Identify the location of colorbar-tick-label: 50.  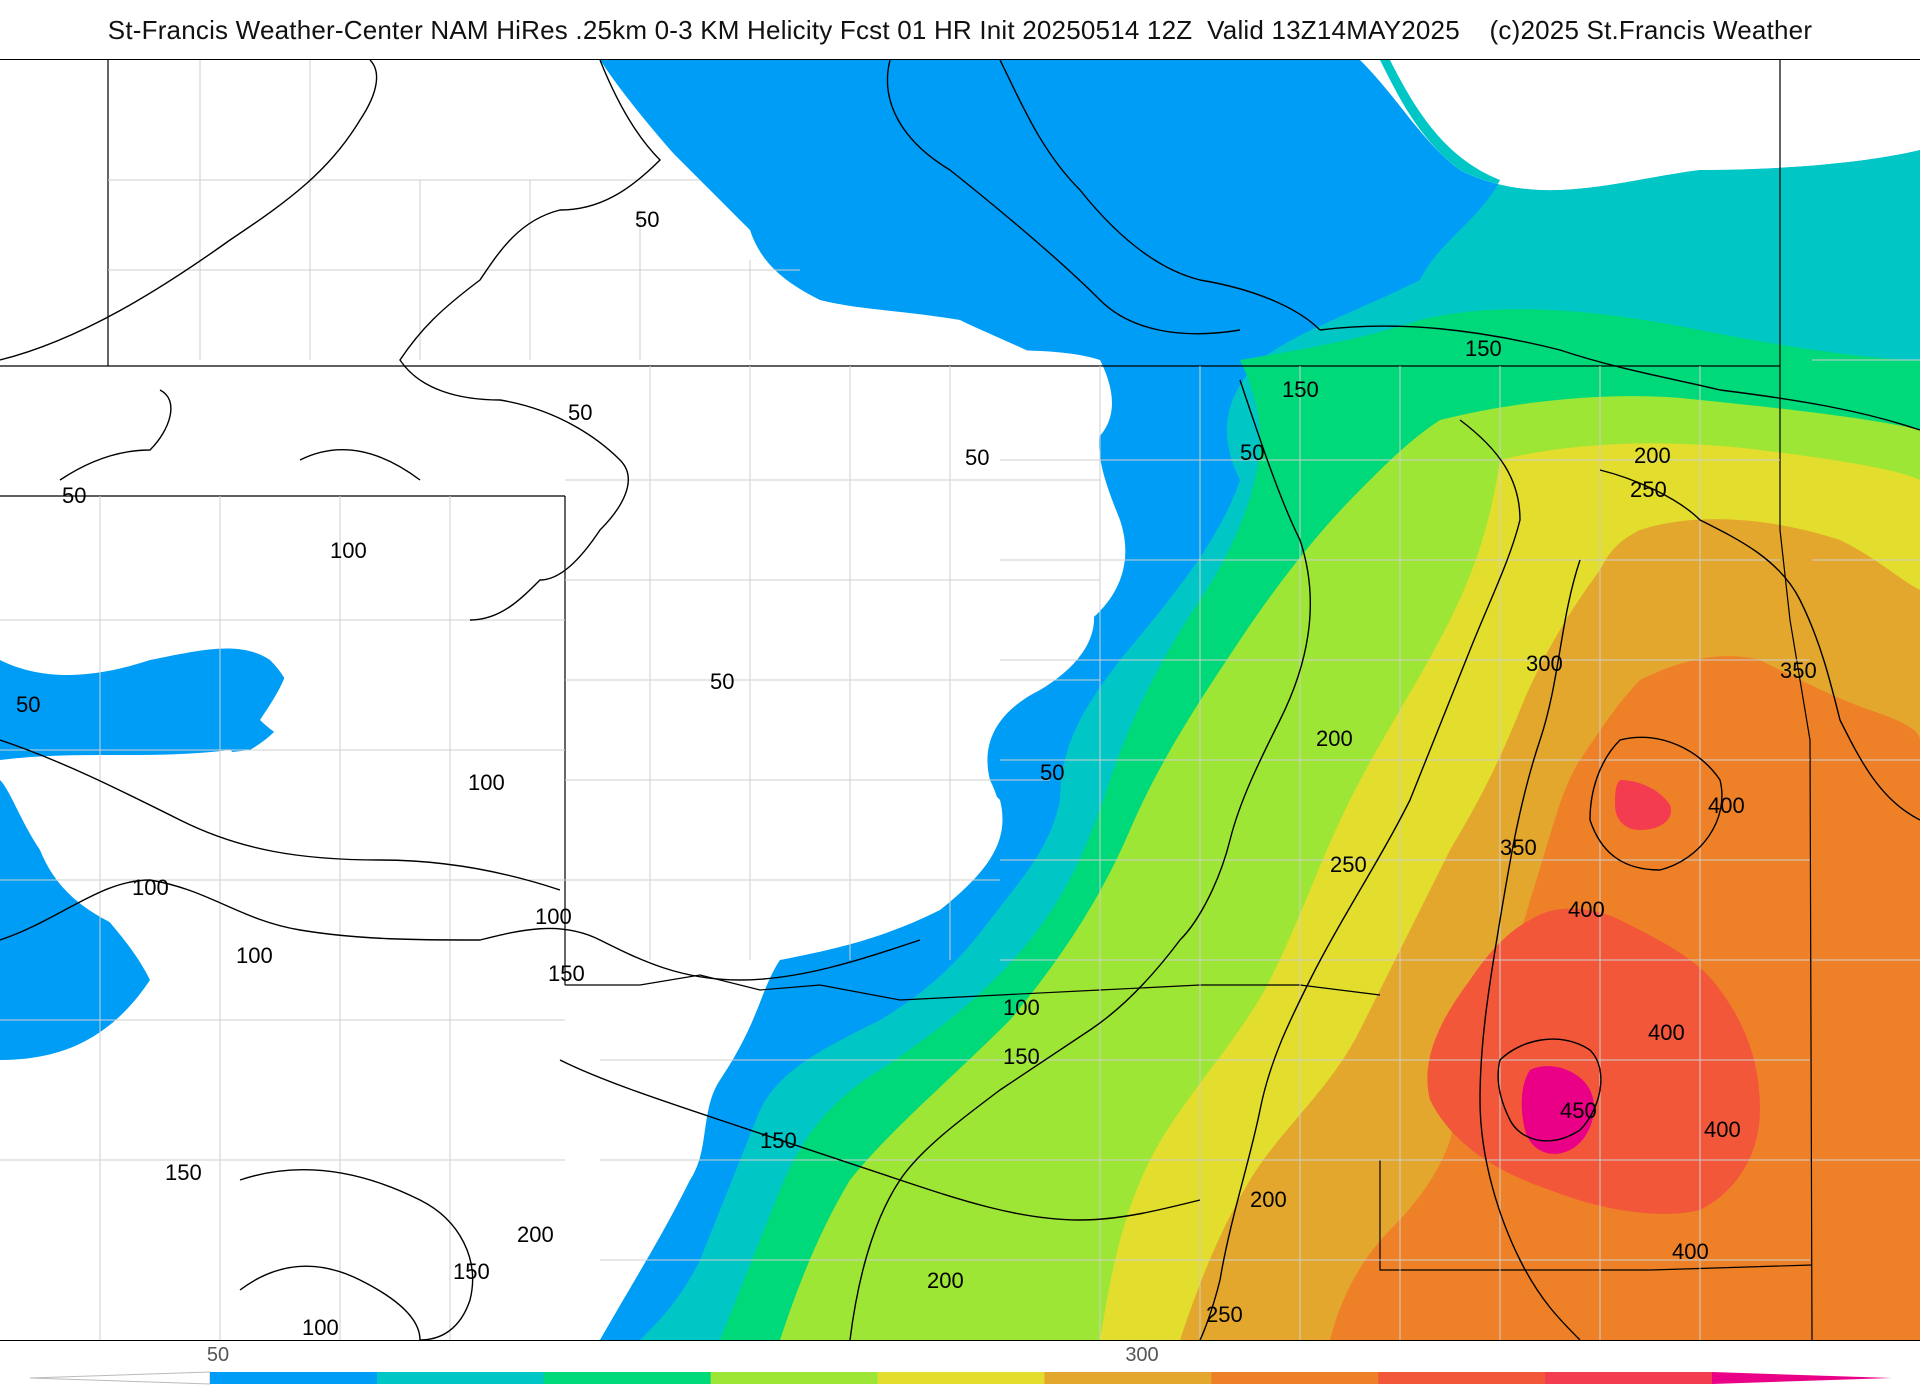
(218, 1355).